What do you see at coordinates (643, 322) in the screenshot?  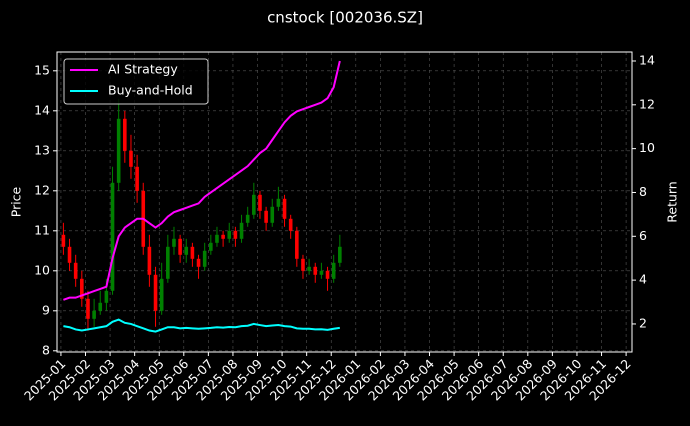 I see `y2-tick-label: 2` at bounding box center [643, 322].